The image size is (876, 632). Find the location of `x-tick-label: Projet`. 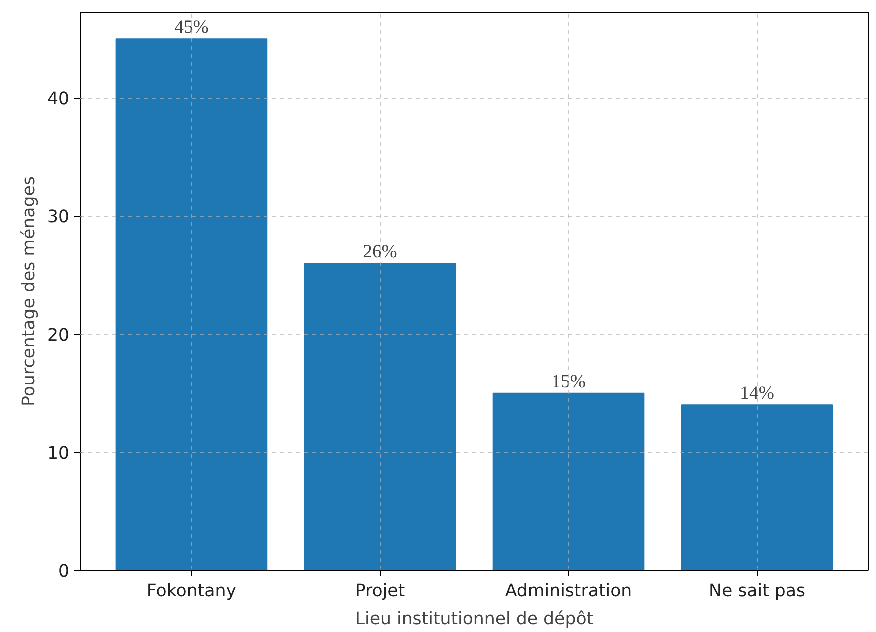

x-tick-label: Projet is located at coordinates (380, 592).